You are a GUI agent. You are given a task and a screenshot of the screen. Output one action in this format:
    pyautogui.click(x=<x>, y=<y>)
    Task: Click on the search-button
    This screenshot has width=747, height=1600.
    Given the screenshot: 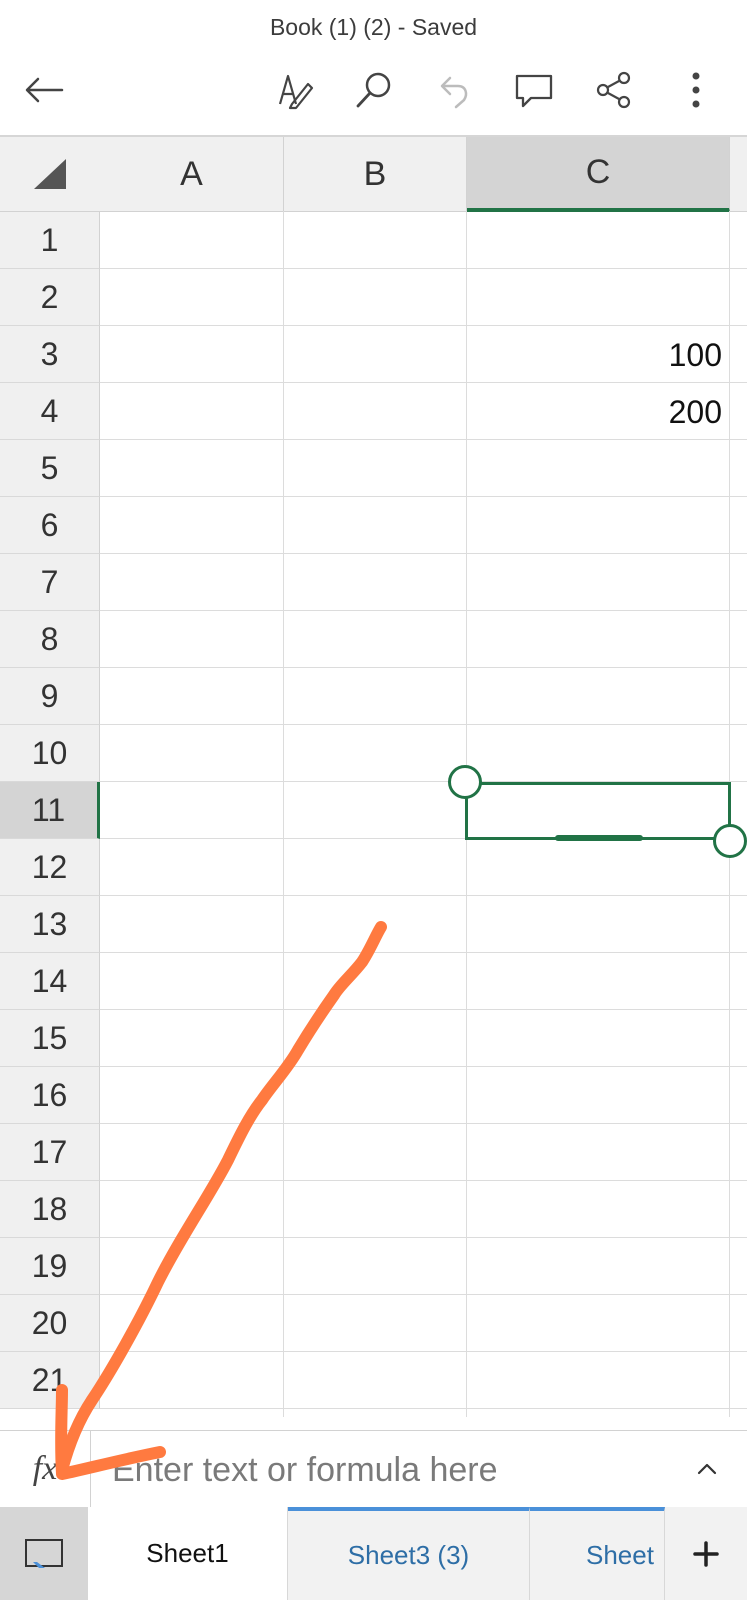 What is the action you would take?
    pyautogui.click(x=374, y=90)
    